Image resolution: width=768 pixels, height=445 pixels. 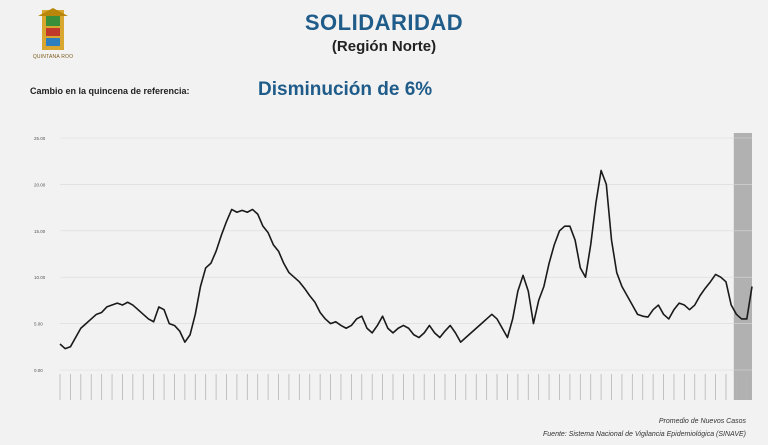 What do you see at coordinates (53, 32) in the screenshot?
I see `logo-block-red` at bounding box center [53, 32].